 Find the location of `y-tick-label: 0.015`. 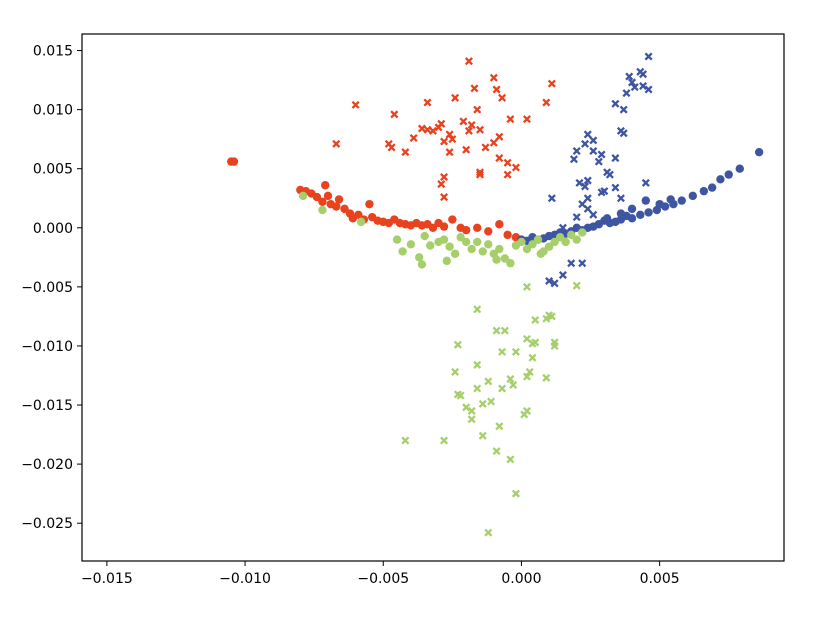

y-tick-label: 0.015 is located at coordinates (53, 52).